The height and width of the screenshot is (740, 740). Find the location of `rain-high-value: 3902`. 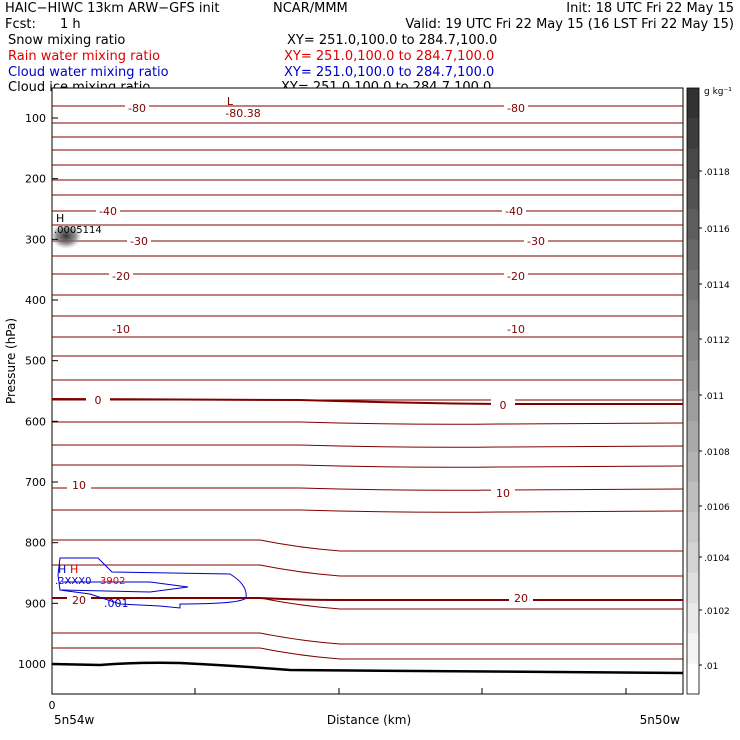

rain-high-value: 3902 is located at coordinates (112, 581).